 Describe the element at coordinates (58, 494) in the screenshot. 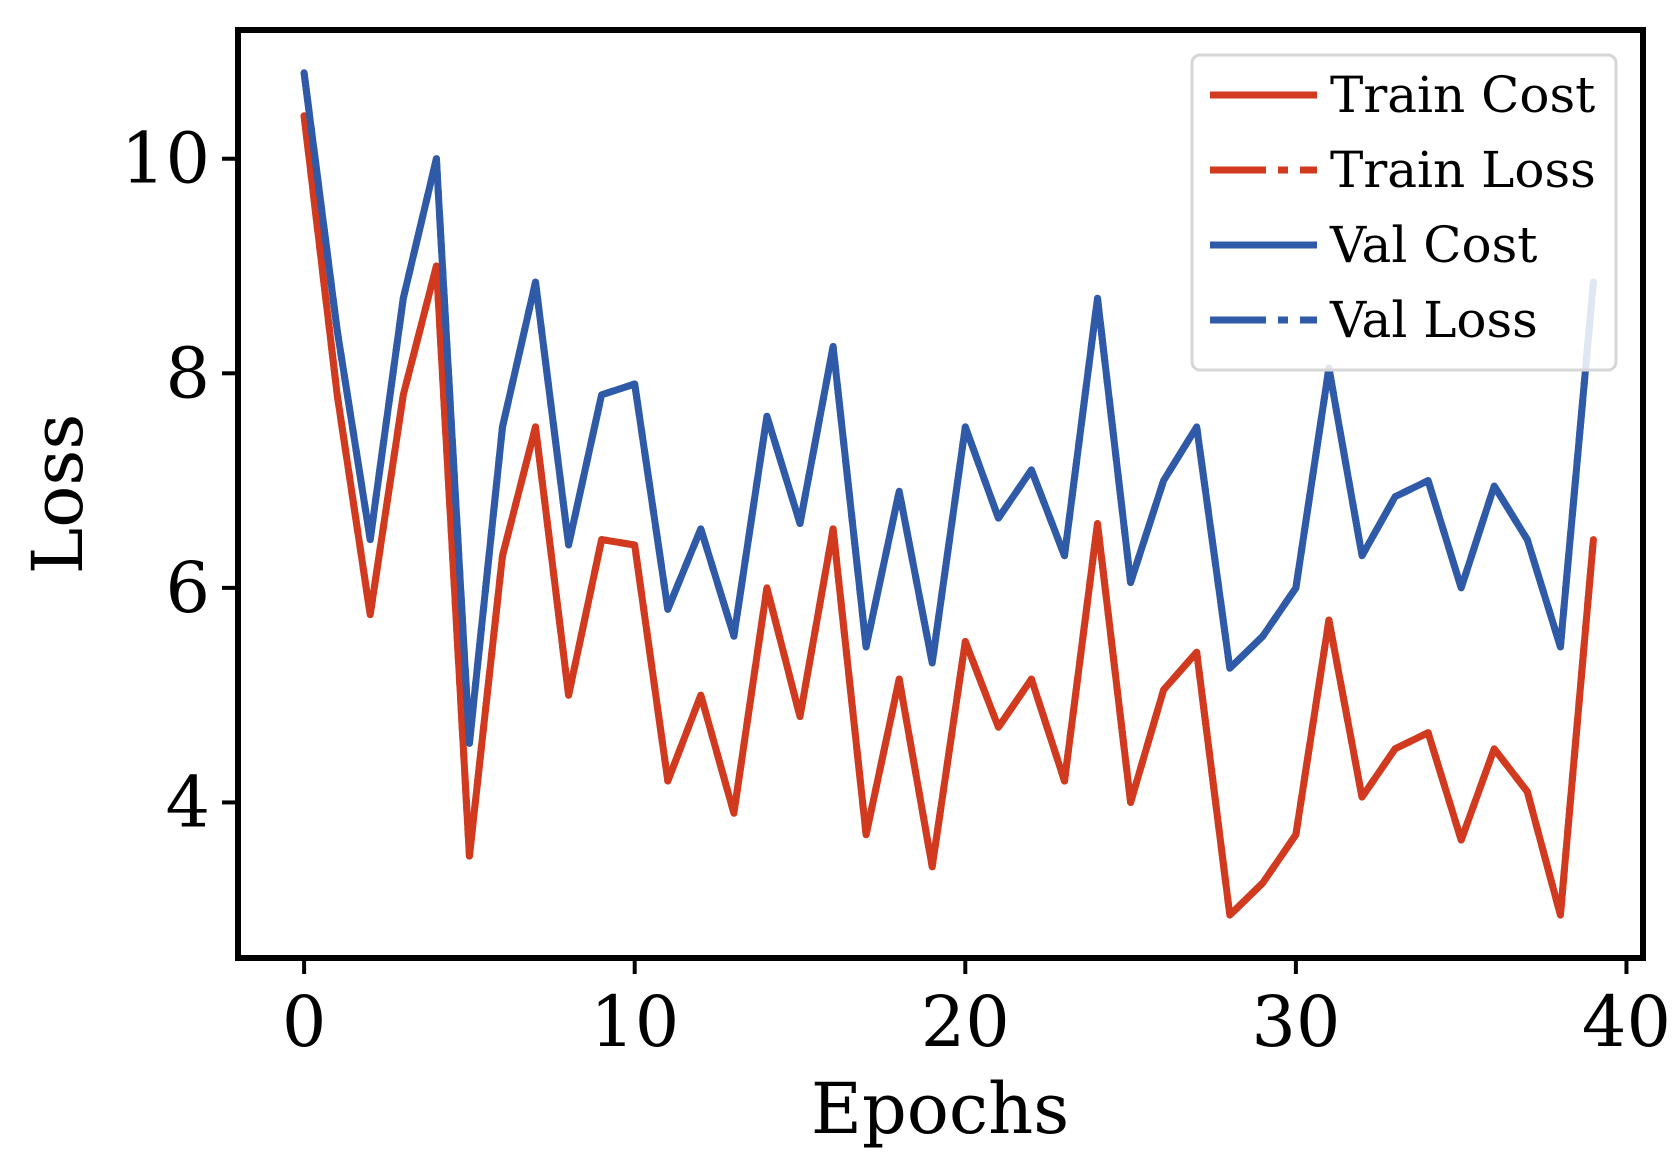

I see `y-axis-title: Loss` at that location.